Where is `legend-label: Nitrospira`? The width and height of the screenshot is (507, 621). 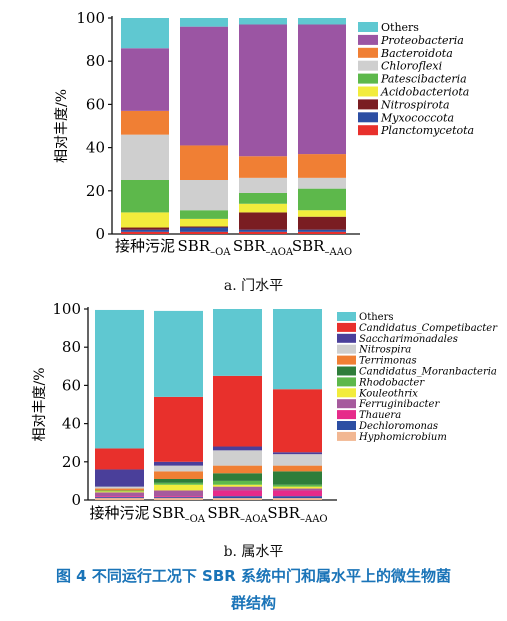 legend-label: Nitrospira is located at coordinates (384, 350).